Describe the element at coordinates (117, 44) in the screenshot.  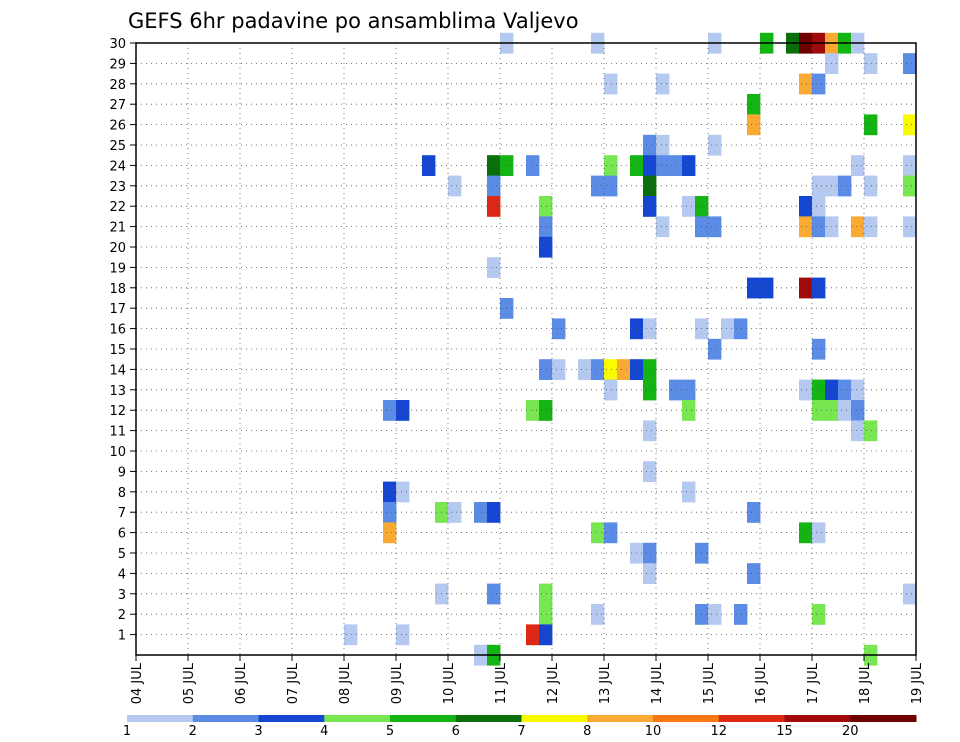
I see `y-tick-label: 30` at that location.